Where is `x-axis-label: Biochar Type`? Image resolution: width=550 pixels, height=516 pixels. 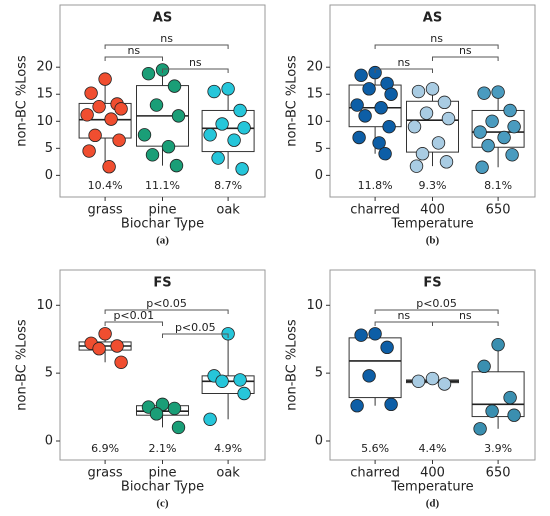
x-axis-label: Biochar Type is located at coordinates (162, 224).